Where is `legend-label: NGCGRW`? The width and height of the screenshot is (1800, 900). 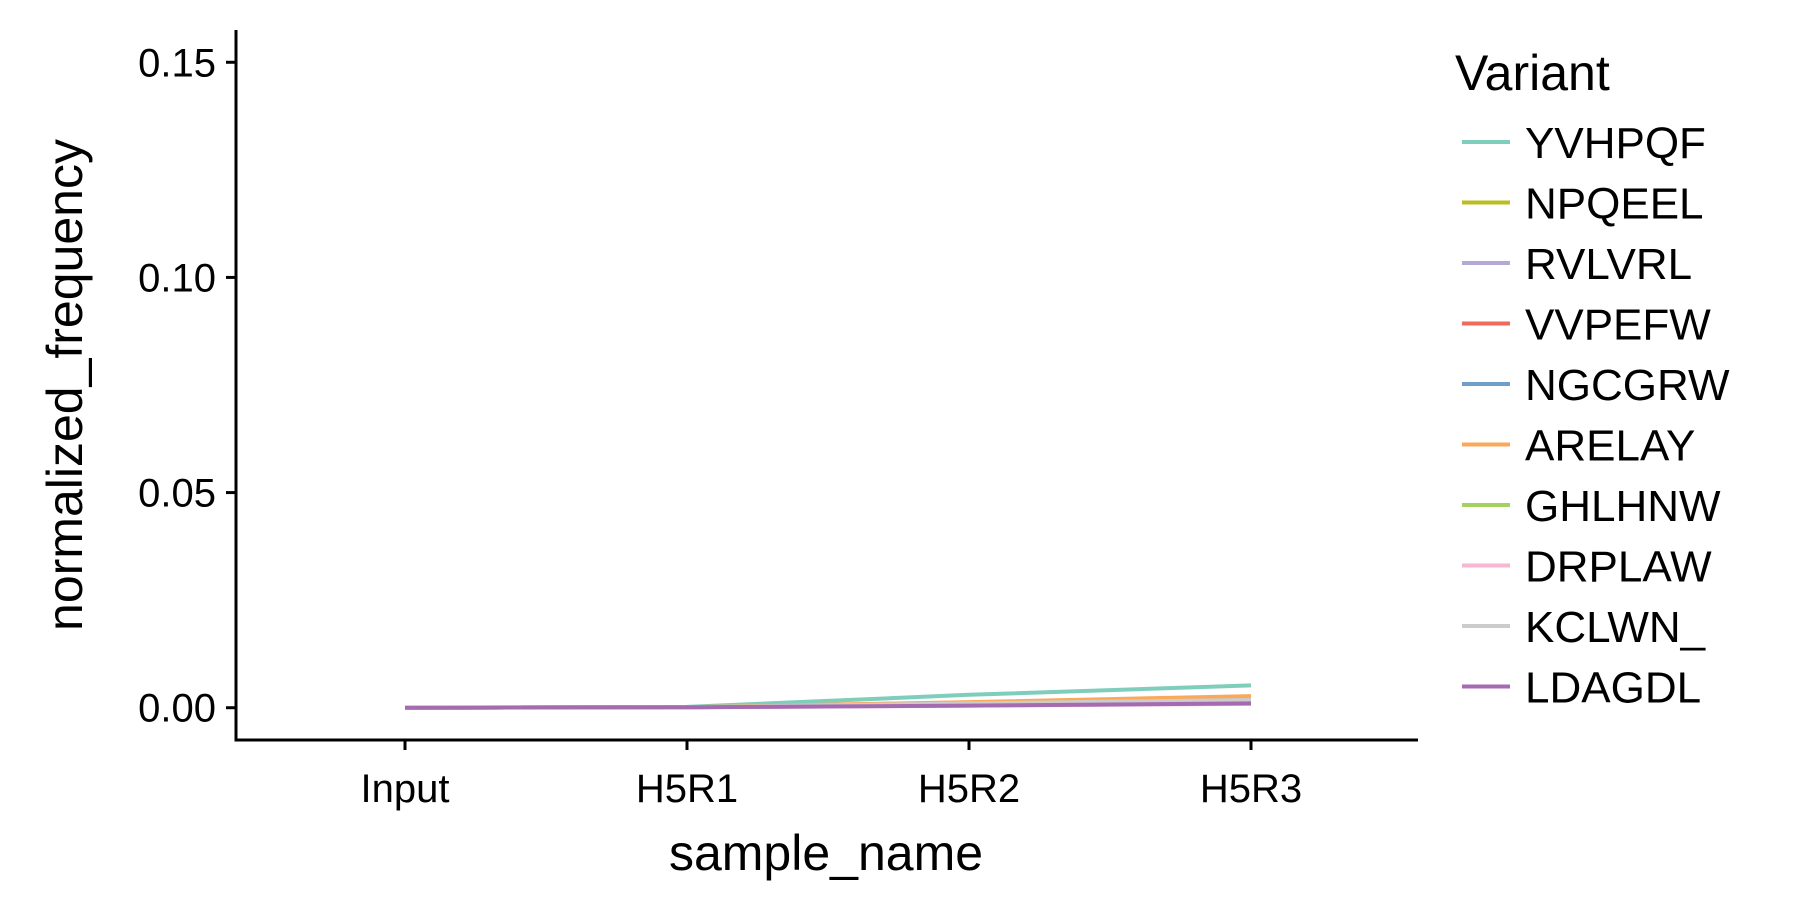 legend-label: NGCGRW is located at coordinates (1627, 385).